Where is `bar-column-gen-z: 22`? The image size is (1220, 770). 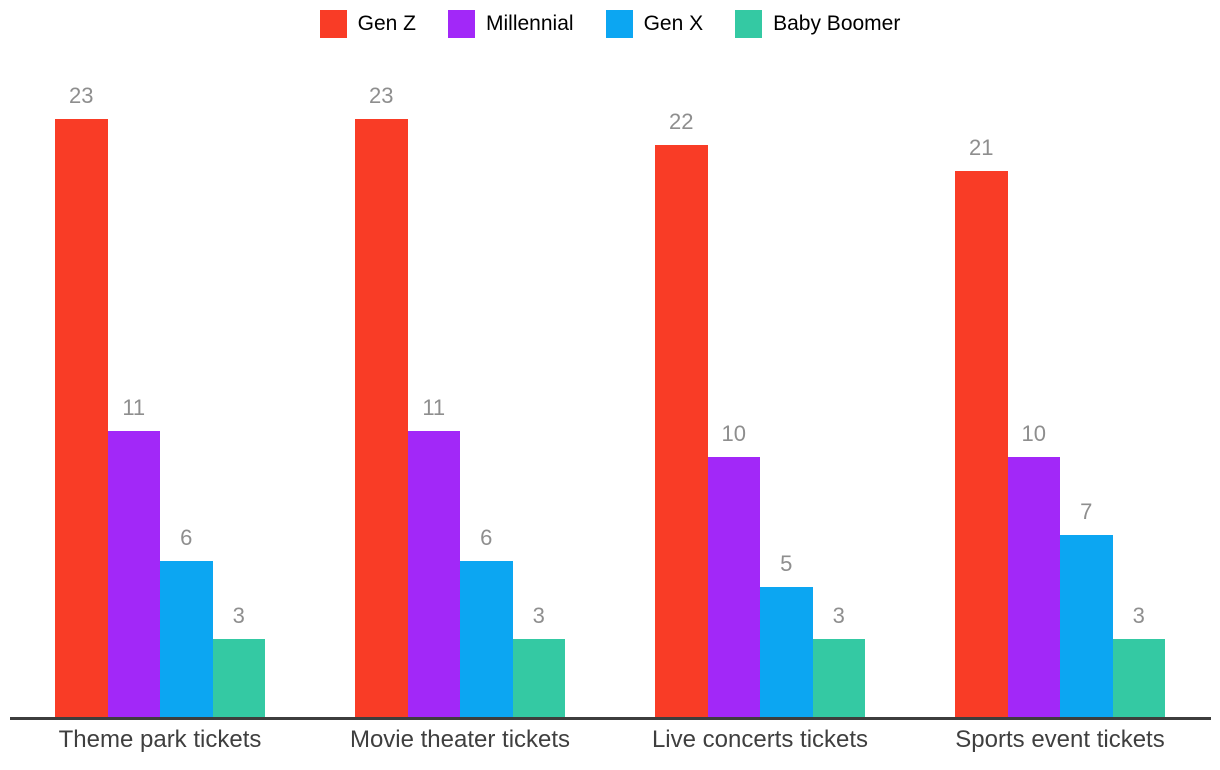 bar-column-gen-z: 22 is located at coordinates (681, 413).